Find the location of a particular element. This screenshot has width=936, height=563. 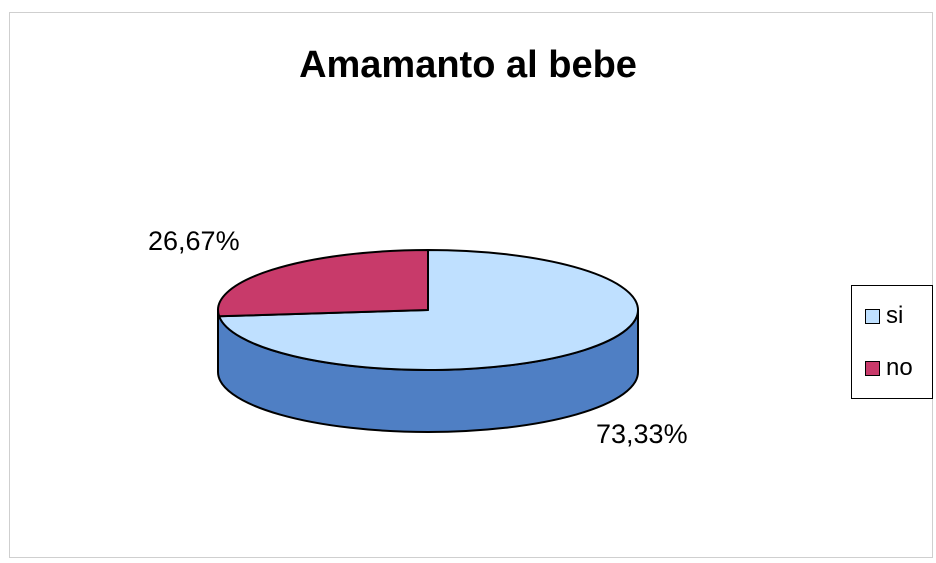

legend: si no is located at coordinates (892, 342).